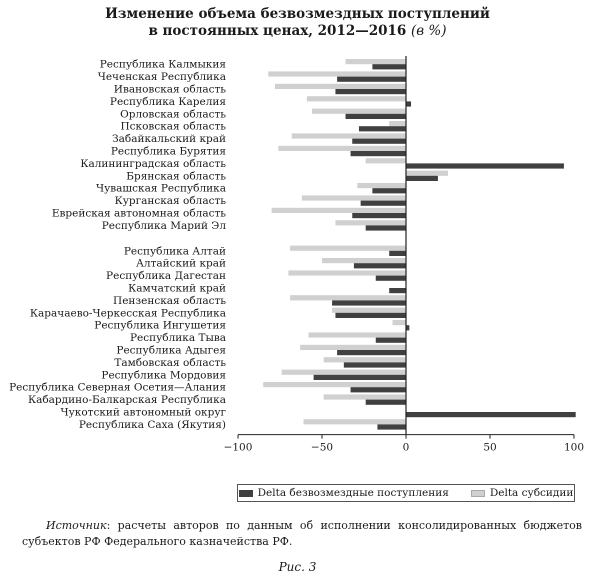 The height and width of the screenshot is (581, 595). I want to click on category-label: Чувашская Республика, so click(161, 189).